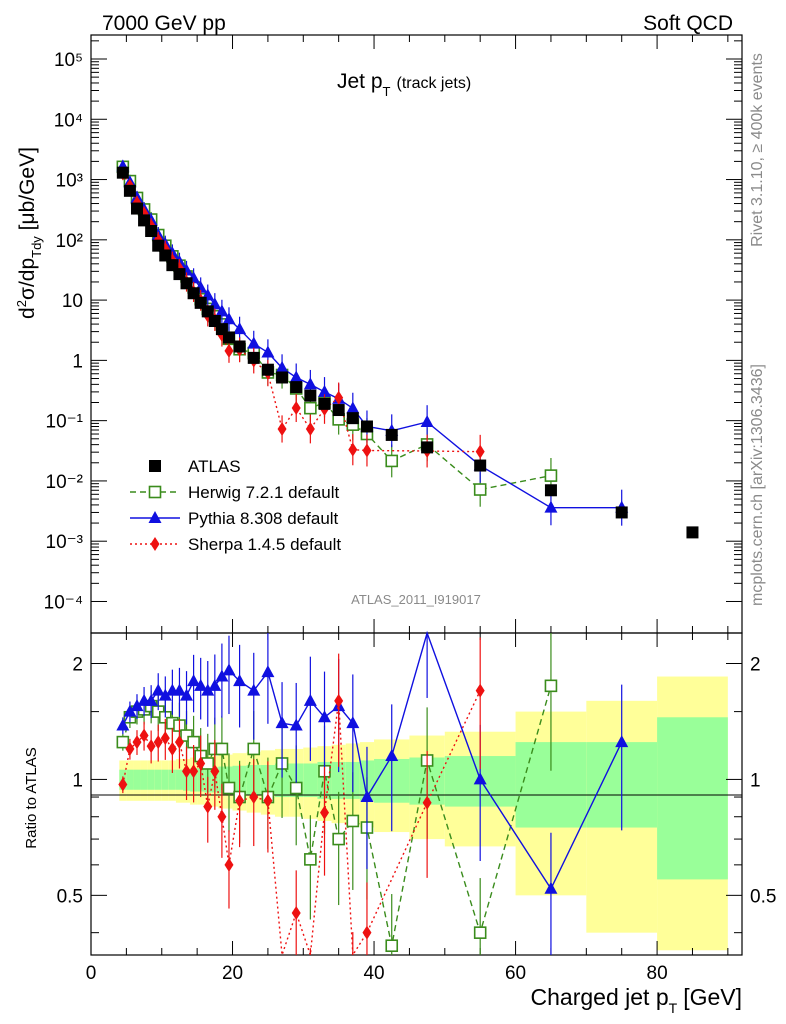 This screenshot has width=786, height=1024. What do you see at coordinates (433, 83) in the screenshot?
I see `chart-title-note: (track jets)` at bounding box center [433, 83].